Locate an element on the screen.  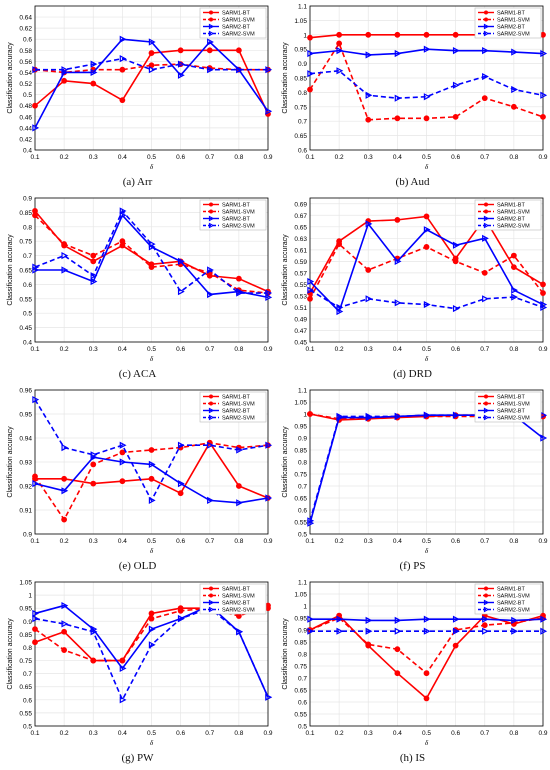
x-tick-label: 0.7 is located at coordinates (209, 157).